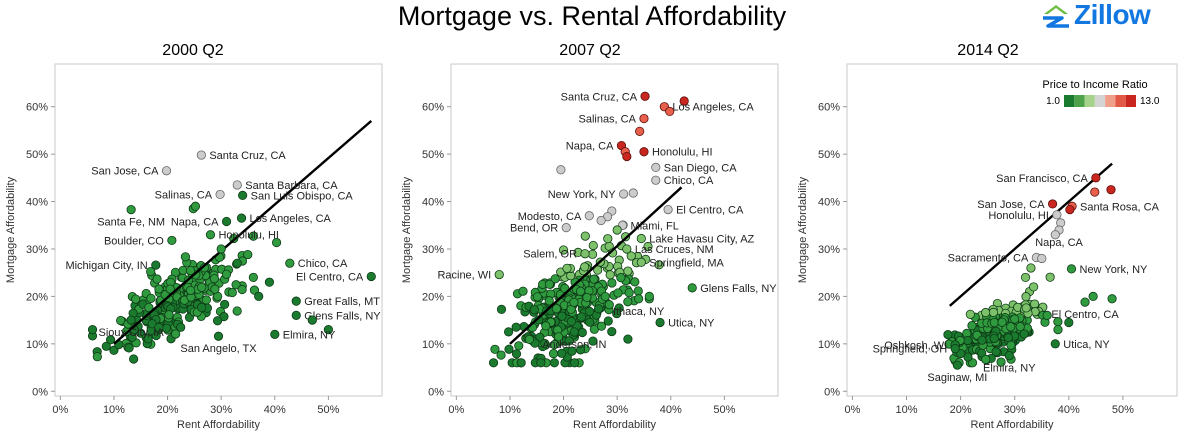  I want to click on x-tick-label: 30%, so click(221, 410).